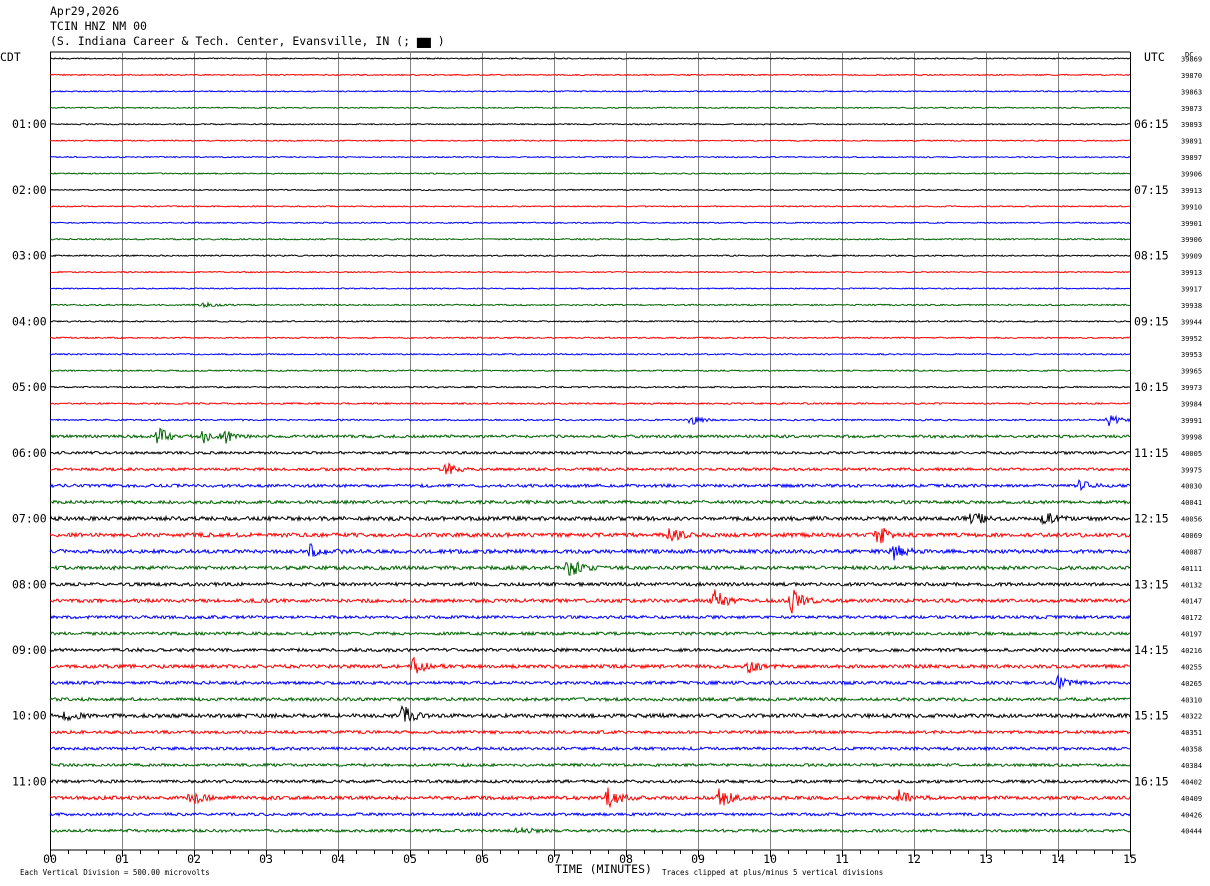 This screenshot has height=886, width=1210. I want to click on x-tick-label: 15, so click(1130, 859).